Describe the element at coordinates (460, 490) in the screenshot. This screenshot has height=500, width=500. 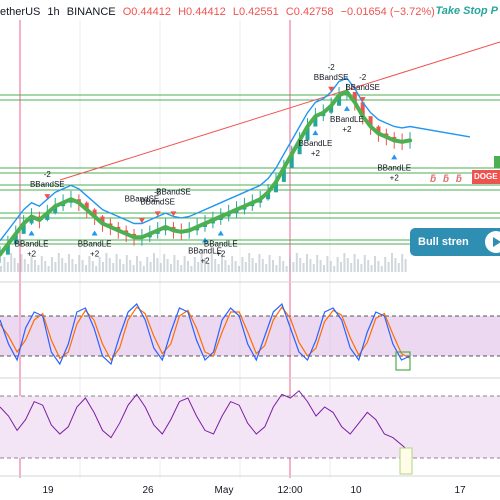
I see `x-tick-label: 17` at that location.